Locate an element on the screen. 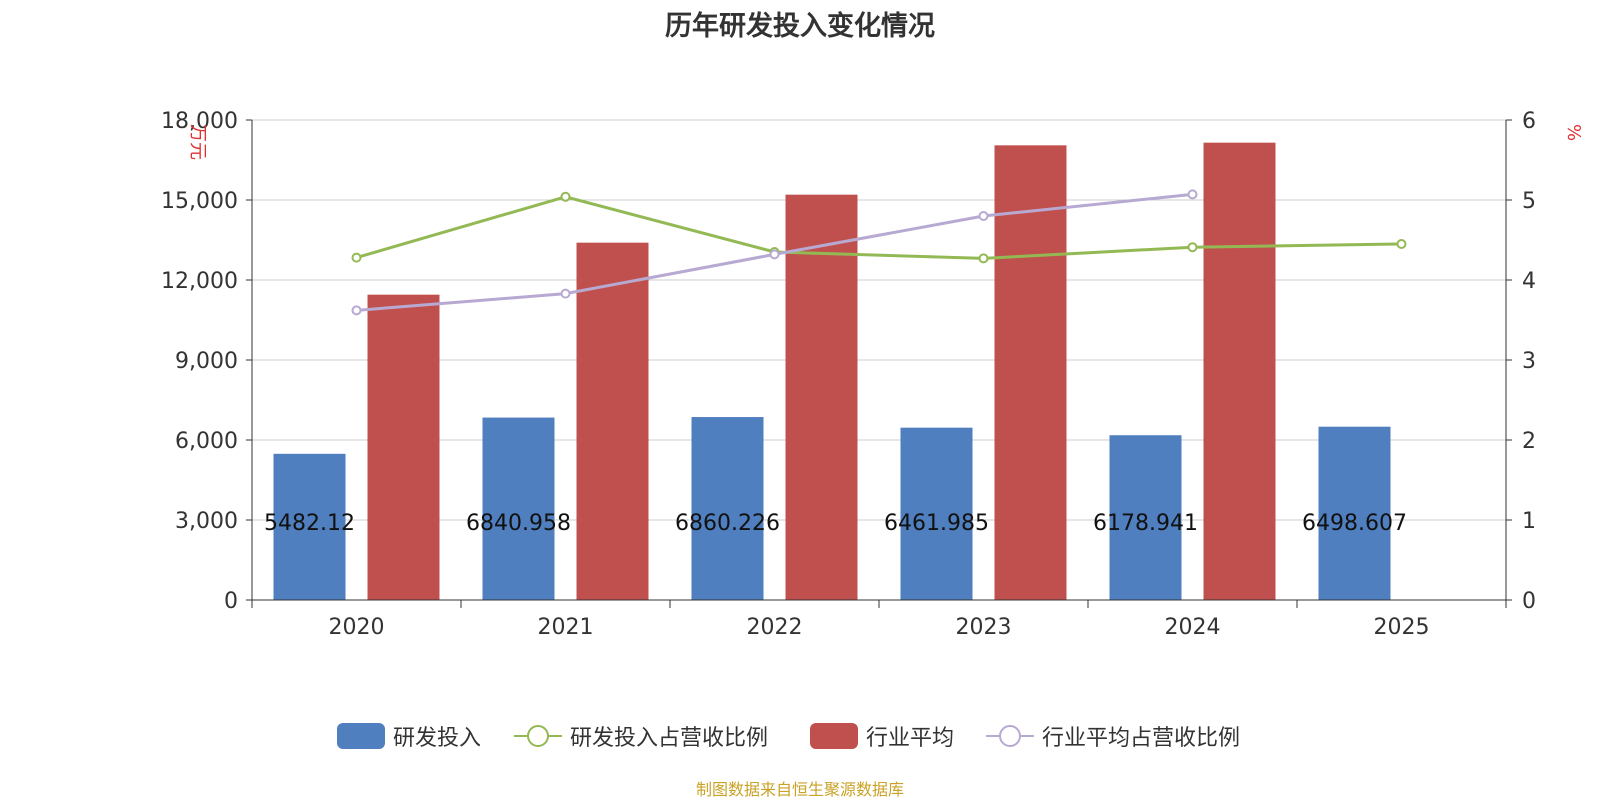 The height and width of the screenshot is (800, 1600). legend-swatch-industry-average is located at coordinates (834, 736).